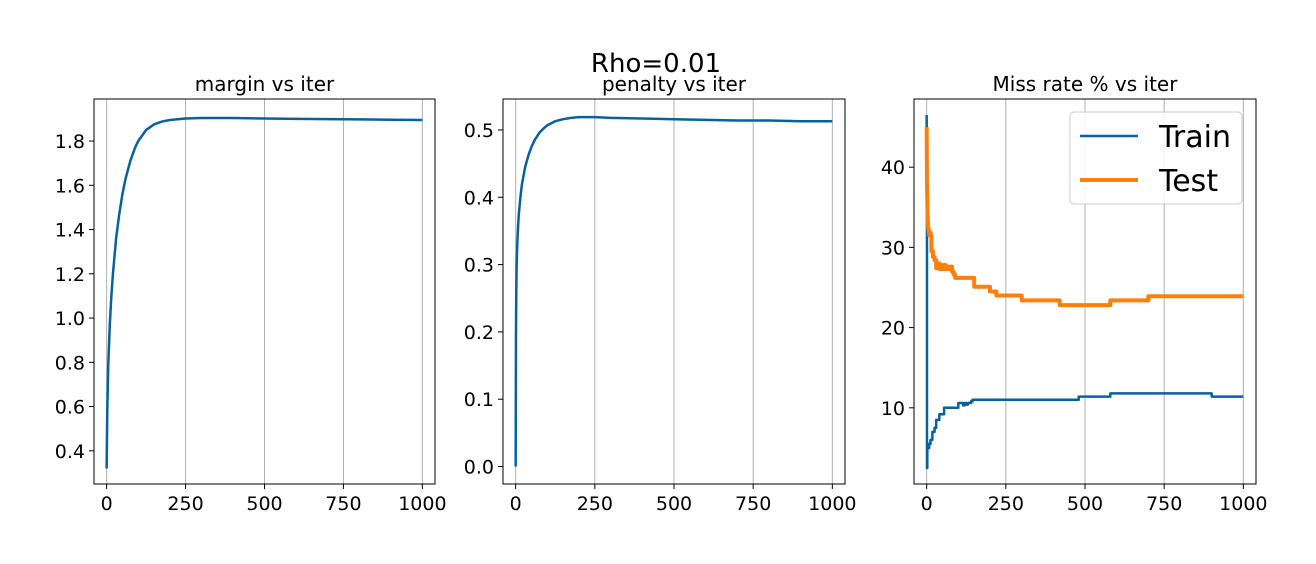 The width and height of the screenshot is (1316, 564). What do you see at coordinates (893, 248) in the screenshot?
I see `ax2-ytick-label-30: 30` at bounding box center [893, 248].